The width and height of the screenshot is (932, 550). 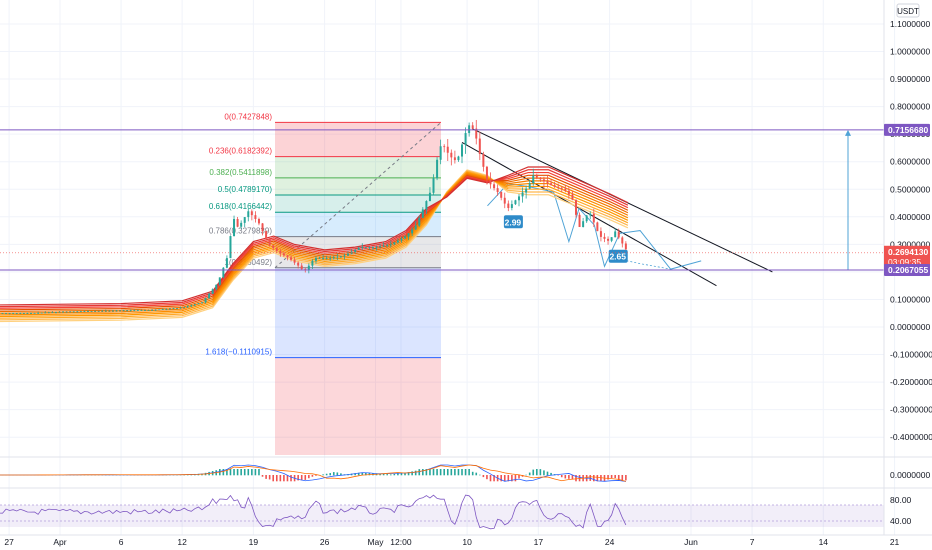 What do you see at coordinates (442, 516) in the screenshot?
I see `rsi-band` at bounding box center [442, 516].